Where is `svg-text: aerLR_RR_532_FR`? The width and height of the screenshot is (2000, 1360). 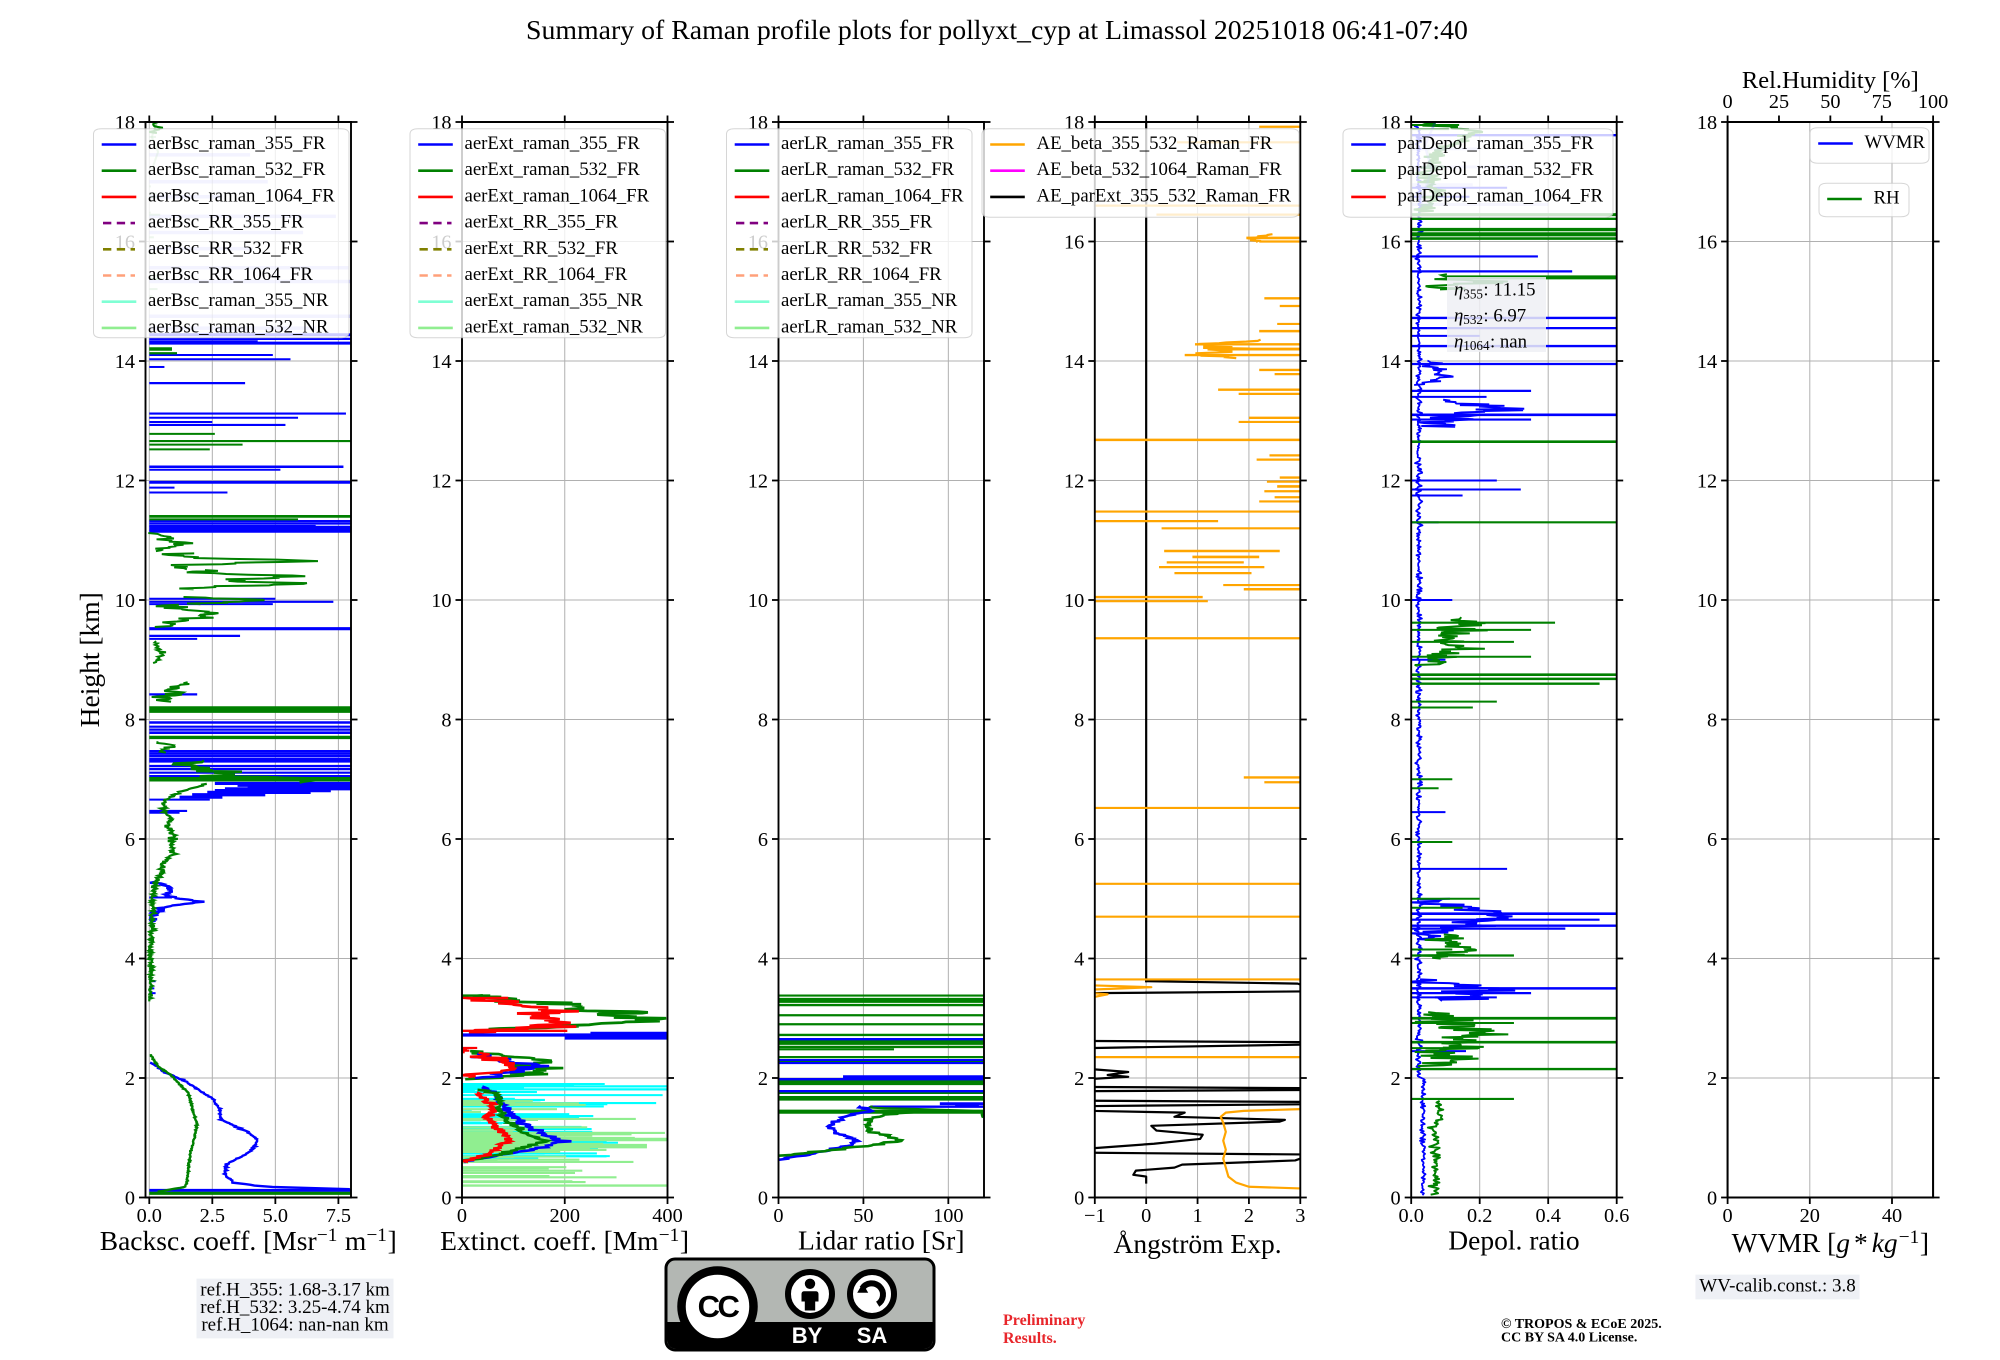
svg-text: aerLR_RR_532_FR is located at coordinates (857, 248).